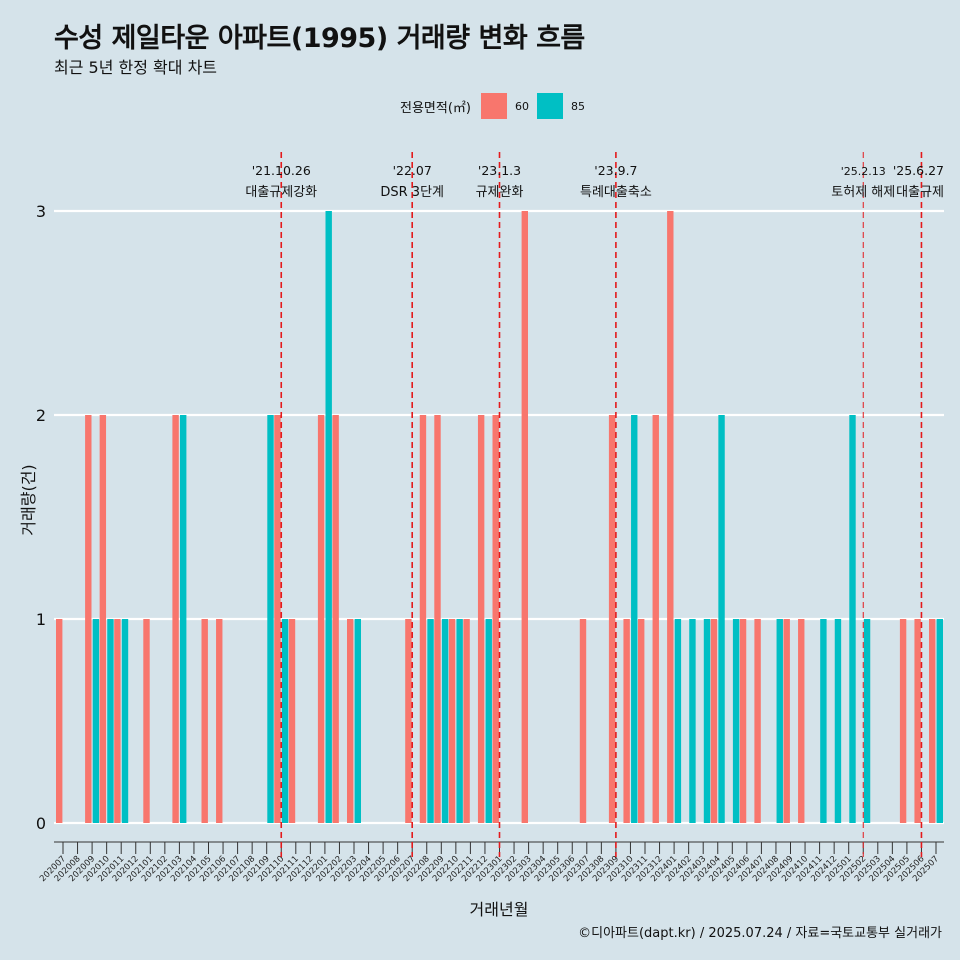  Describe the element at coordinates (136, 67) in the screenshot. I see `chart-subtitle: 최근 5년 한정 확대 차트` at that location.